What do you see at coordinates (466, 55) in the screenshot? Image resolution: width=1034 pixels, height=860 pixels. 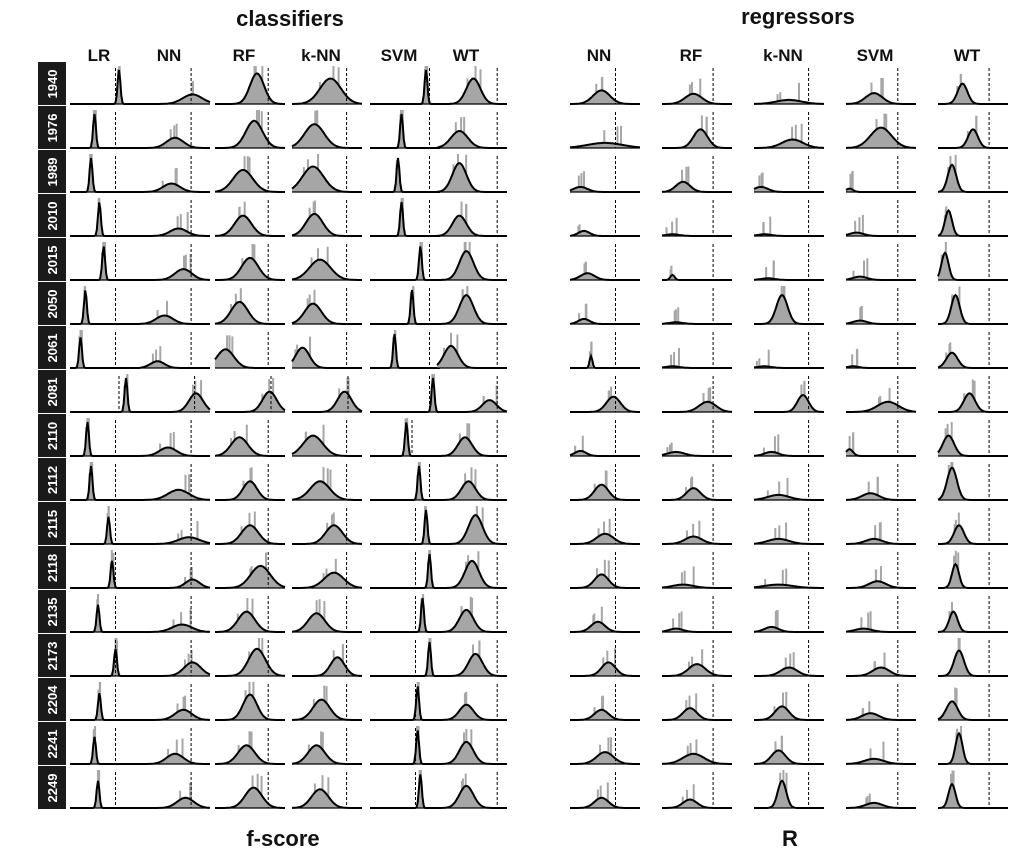 I see `column-label: WT` at bounding box center [466, 55].